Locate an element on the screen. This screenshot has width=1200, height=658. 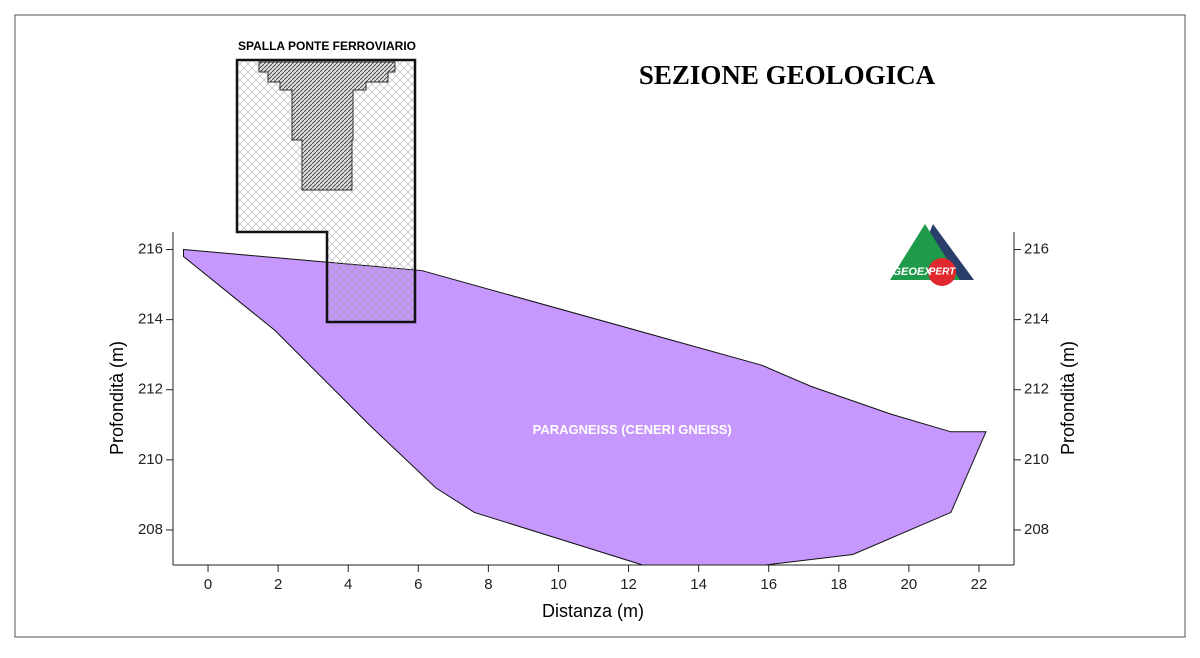
logo: GEOEX PERT is located at coordinates (932, 255).